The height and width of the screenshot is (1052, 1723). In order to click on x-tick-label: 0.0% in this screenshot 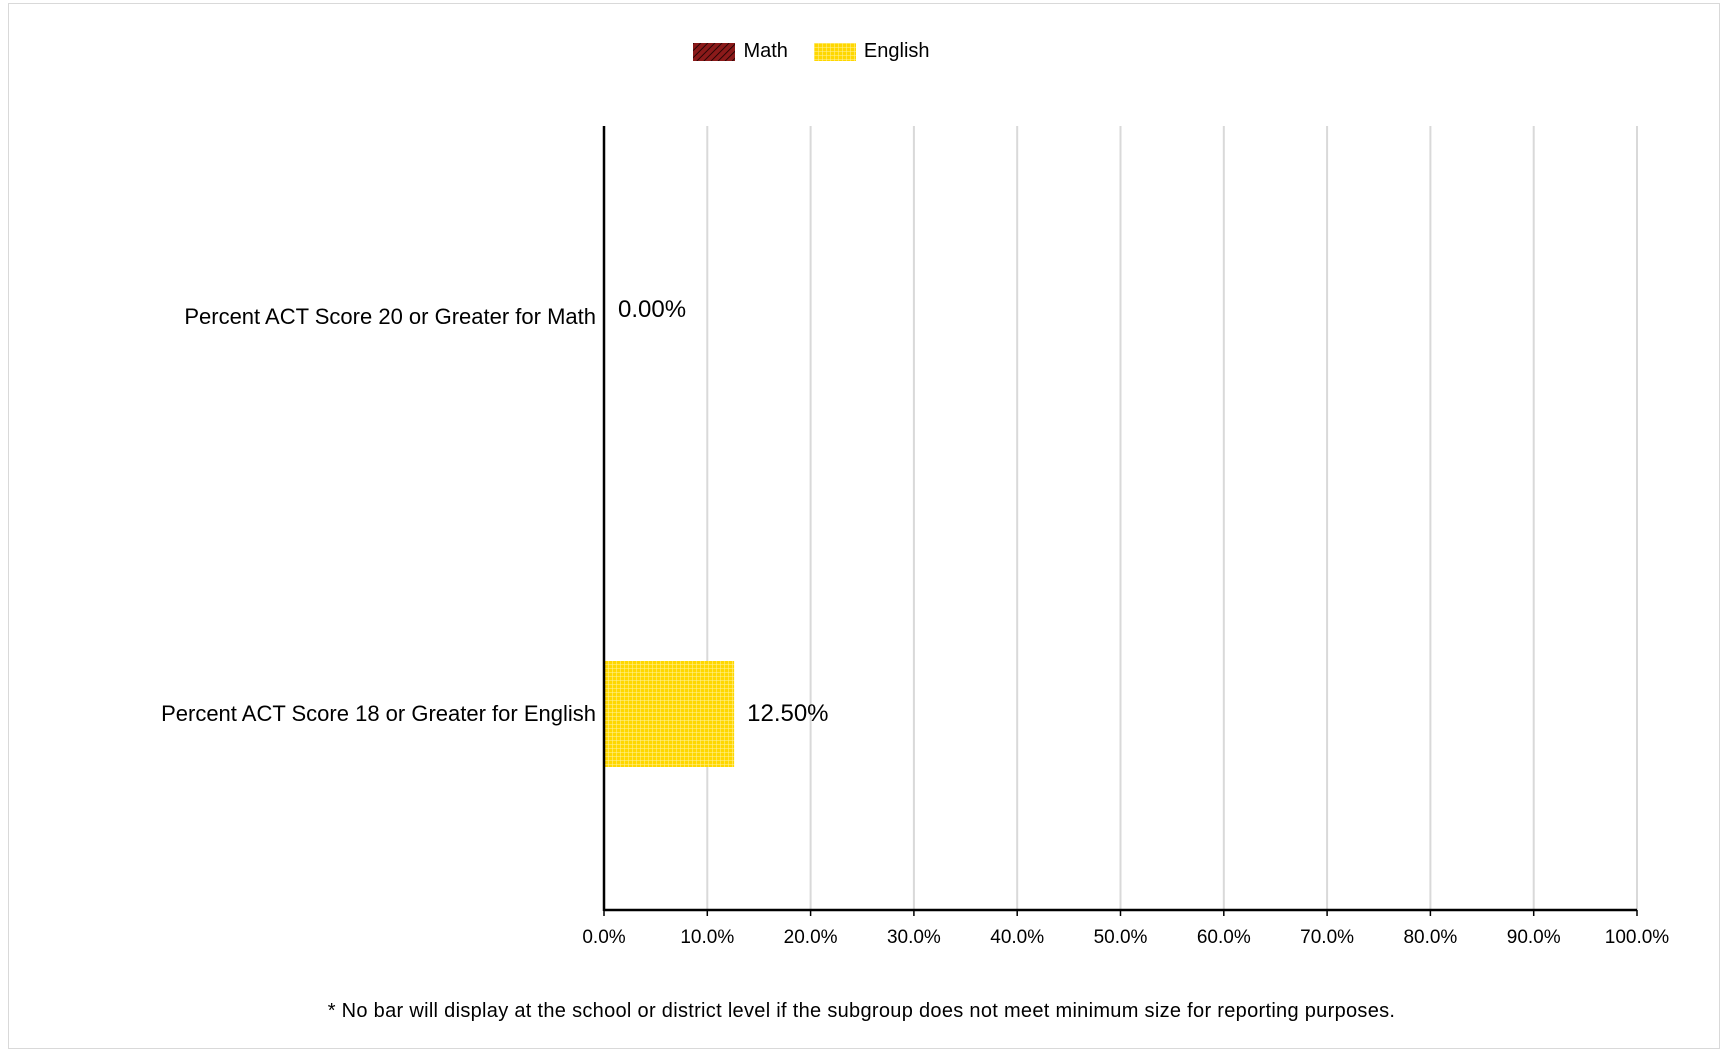, I will do `click(603, 937)`.